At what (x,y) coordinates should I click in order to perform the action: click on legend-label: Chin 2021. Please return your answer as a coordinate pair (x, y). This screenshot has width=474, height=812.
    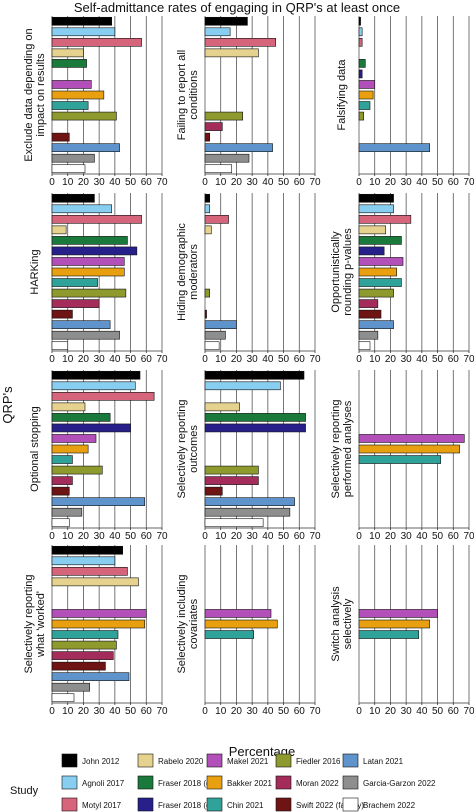
    Looking at the image, I should click on (245, 805).